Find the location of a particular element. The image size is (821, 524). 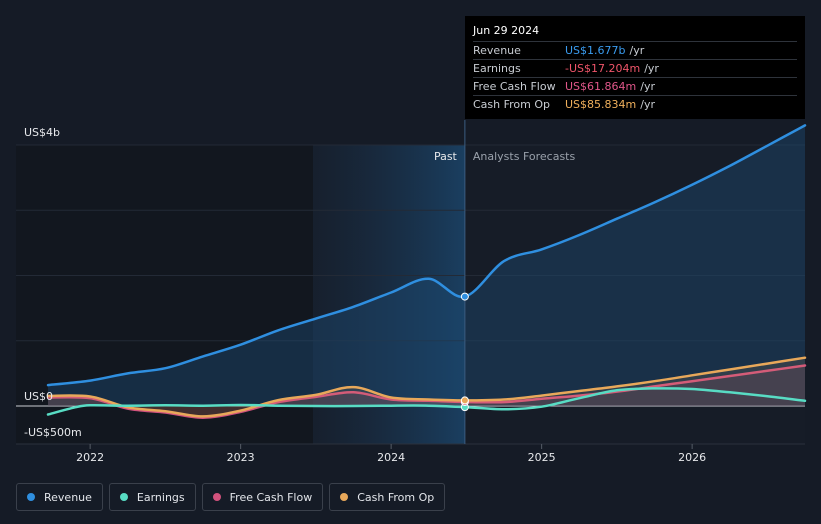

past-label: Past is located at coordinates (446, 156).